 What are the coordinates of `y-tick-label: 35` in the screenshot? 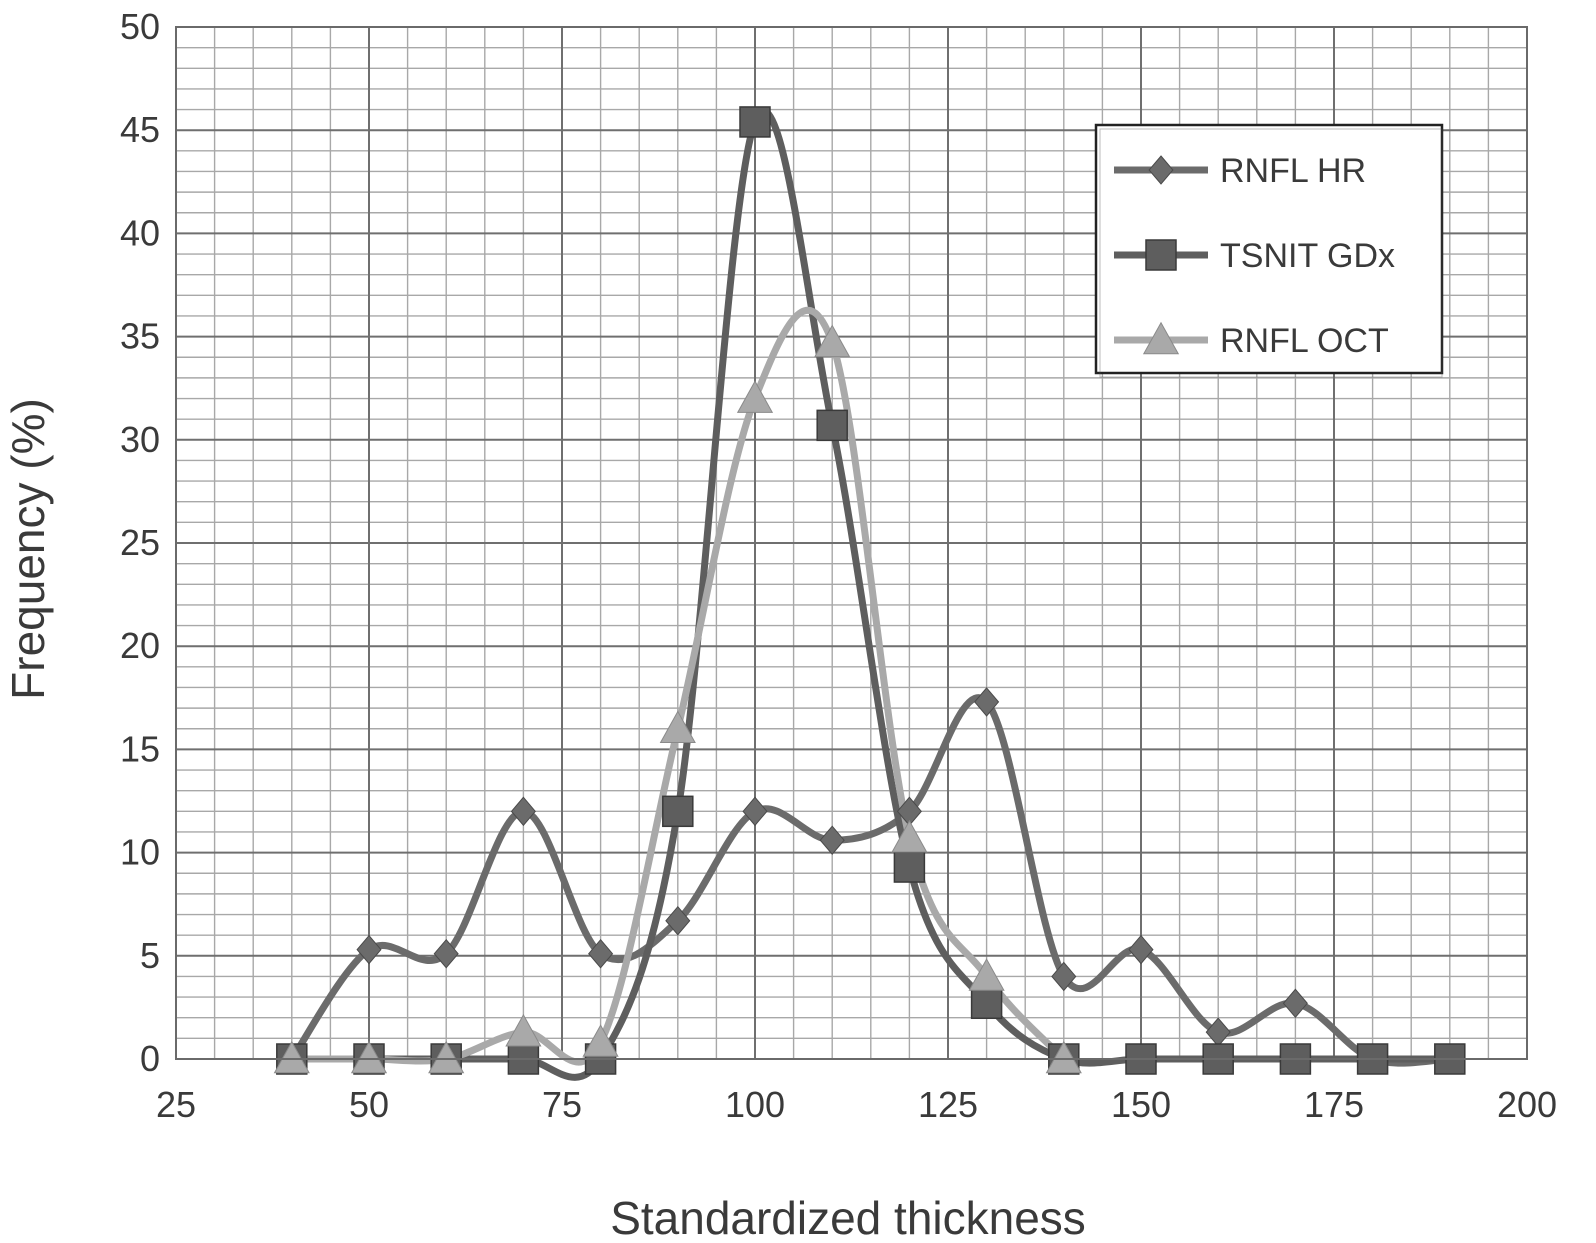 It's located at (140, 336).